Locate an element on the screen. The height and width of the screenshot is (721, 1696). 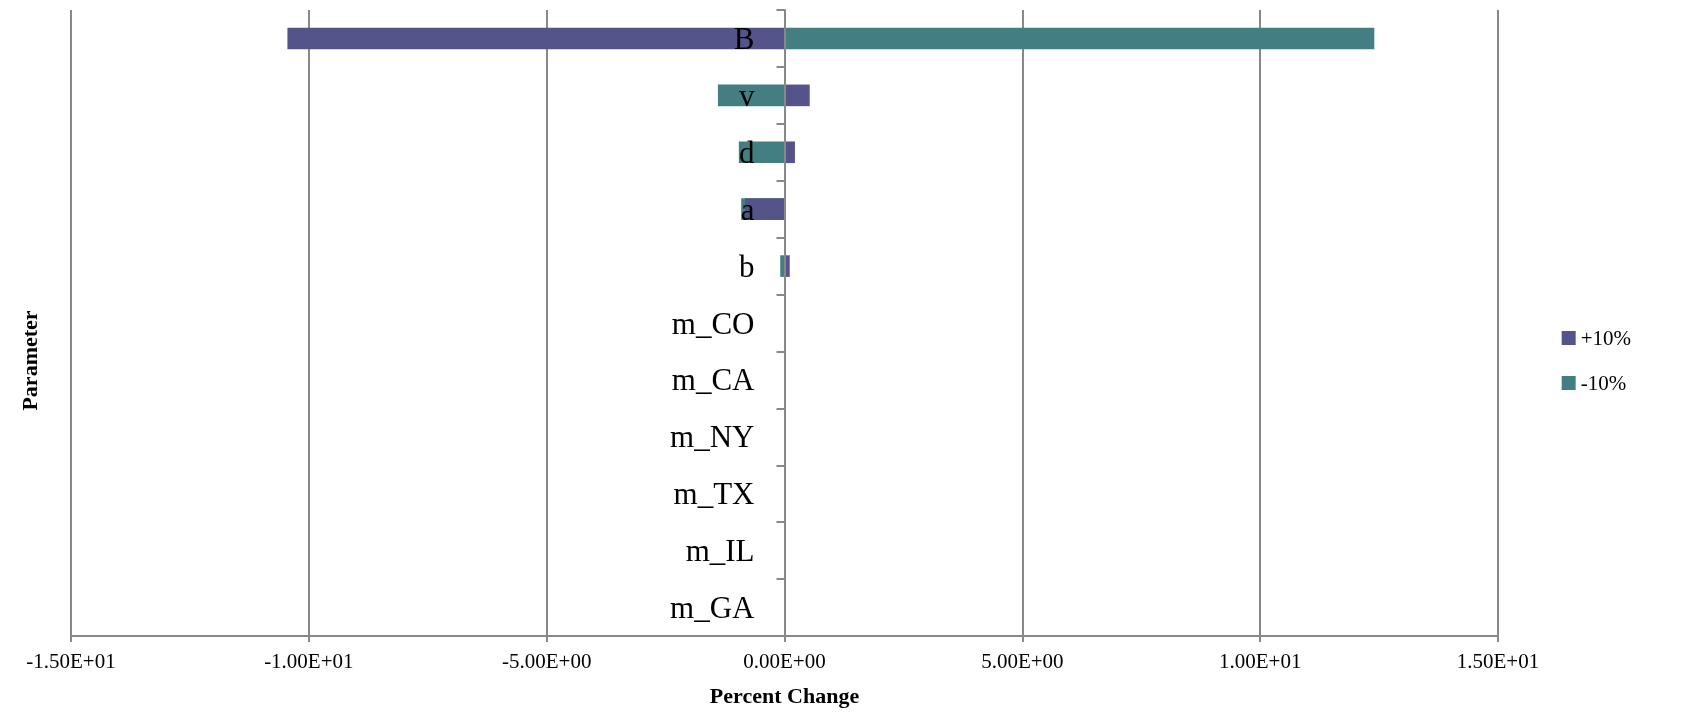
legend-label: -10% is located at coordinates (1603, 383).